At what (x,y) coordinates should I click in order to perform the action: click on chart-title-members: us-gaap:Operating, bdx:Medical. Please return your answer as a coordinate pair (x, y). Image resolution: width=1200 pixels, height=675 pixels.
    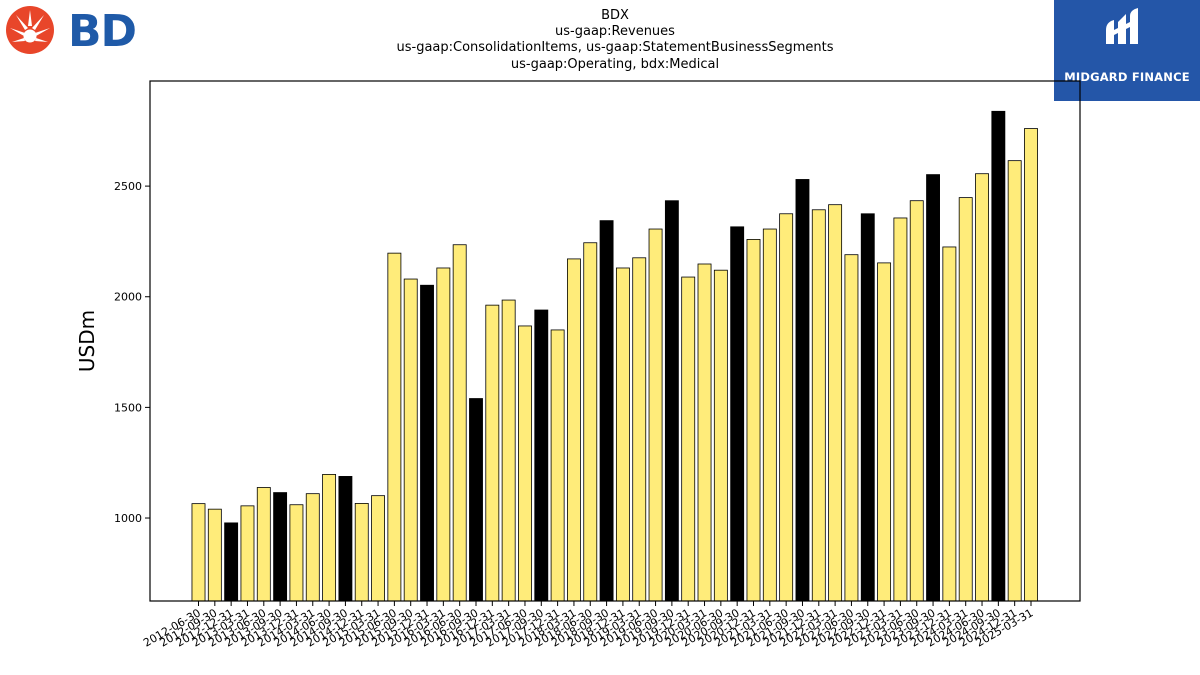
    Looking at the image, I should click on (615, 64).